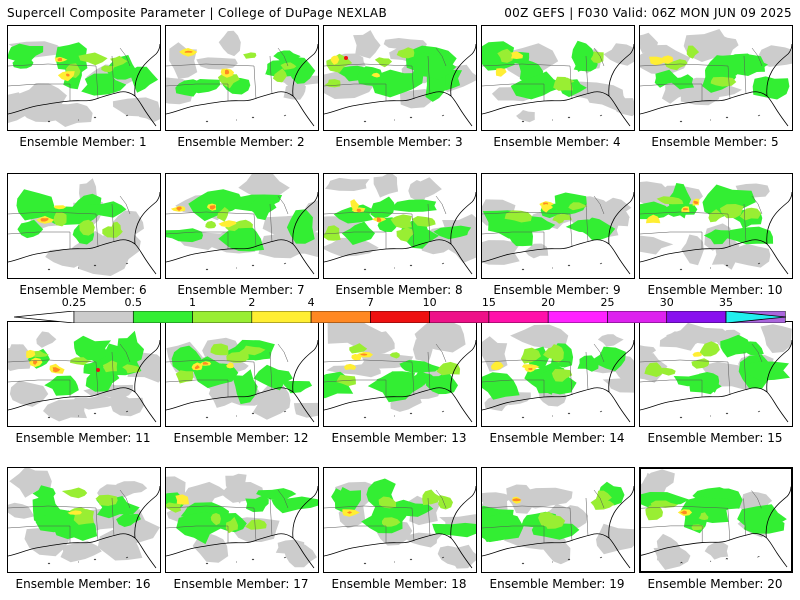 Image resolution: width=800 pixels, height=600 pixels. I want to click on colorbar-tick-label: 0.5, so click(133, 302).